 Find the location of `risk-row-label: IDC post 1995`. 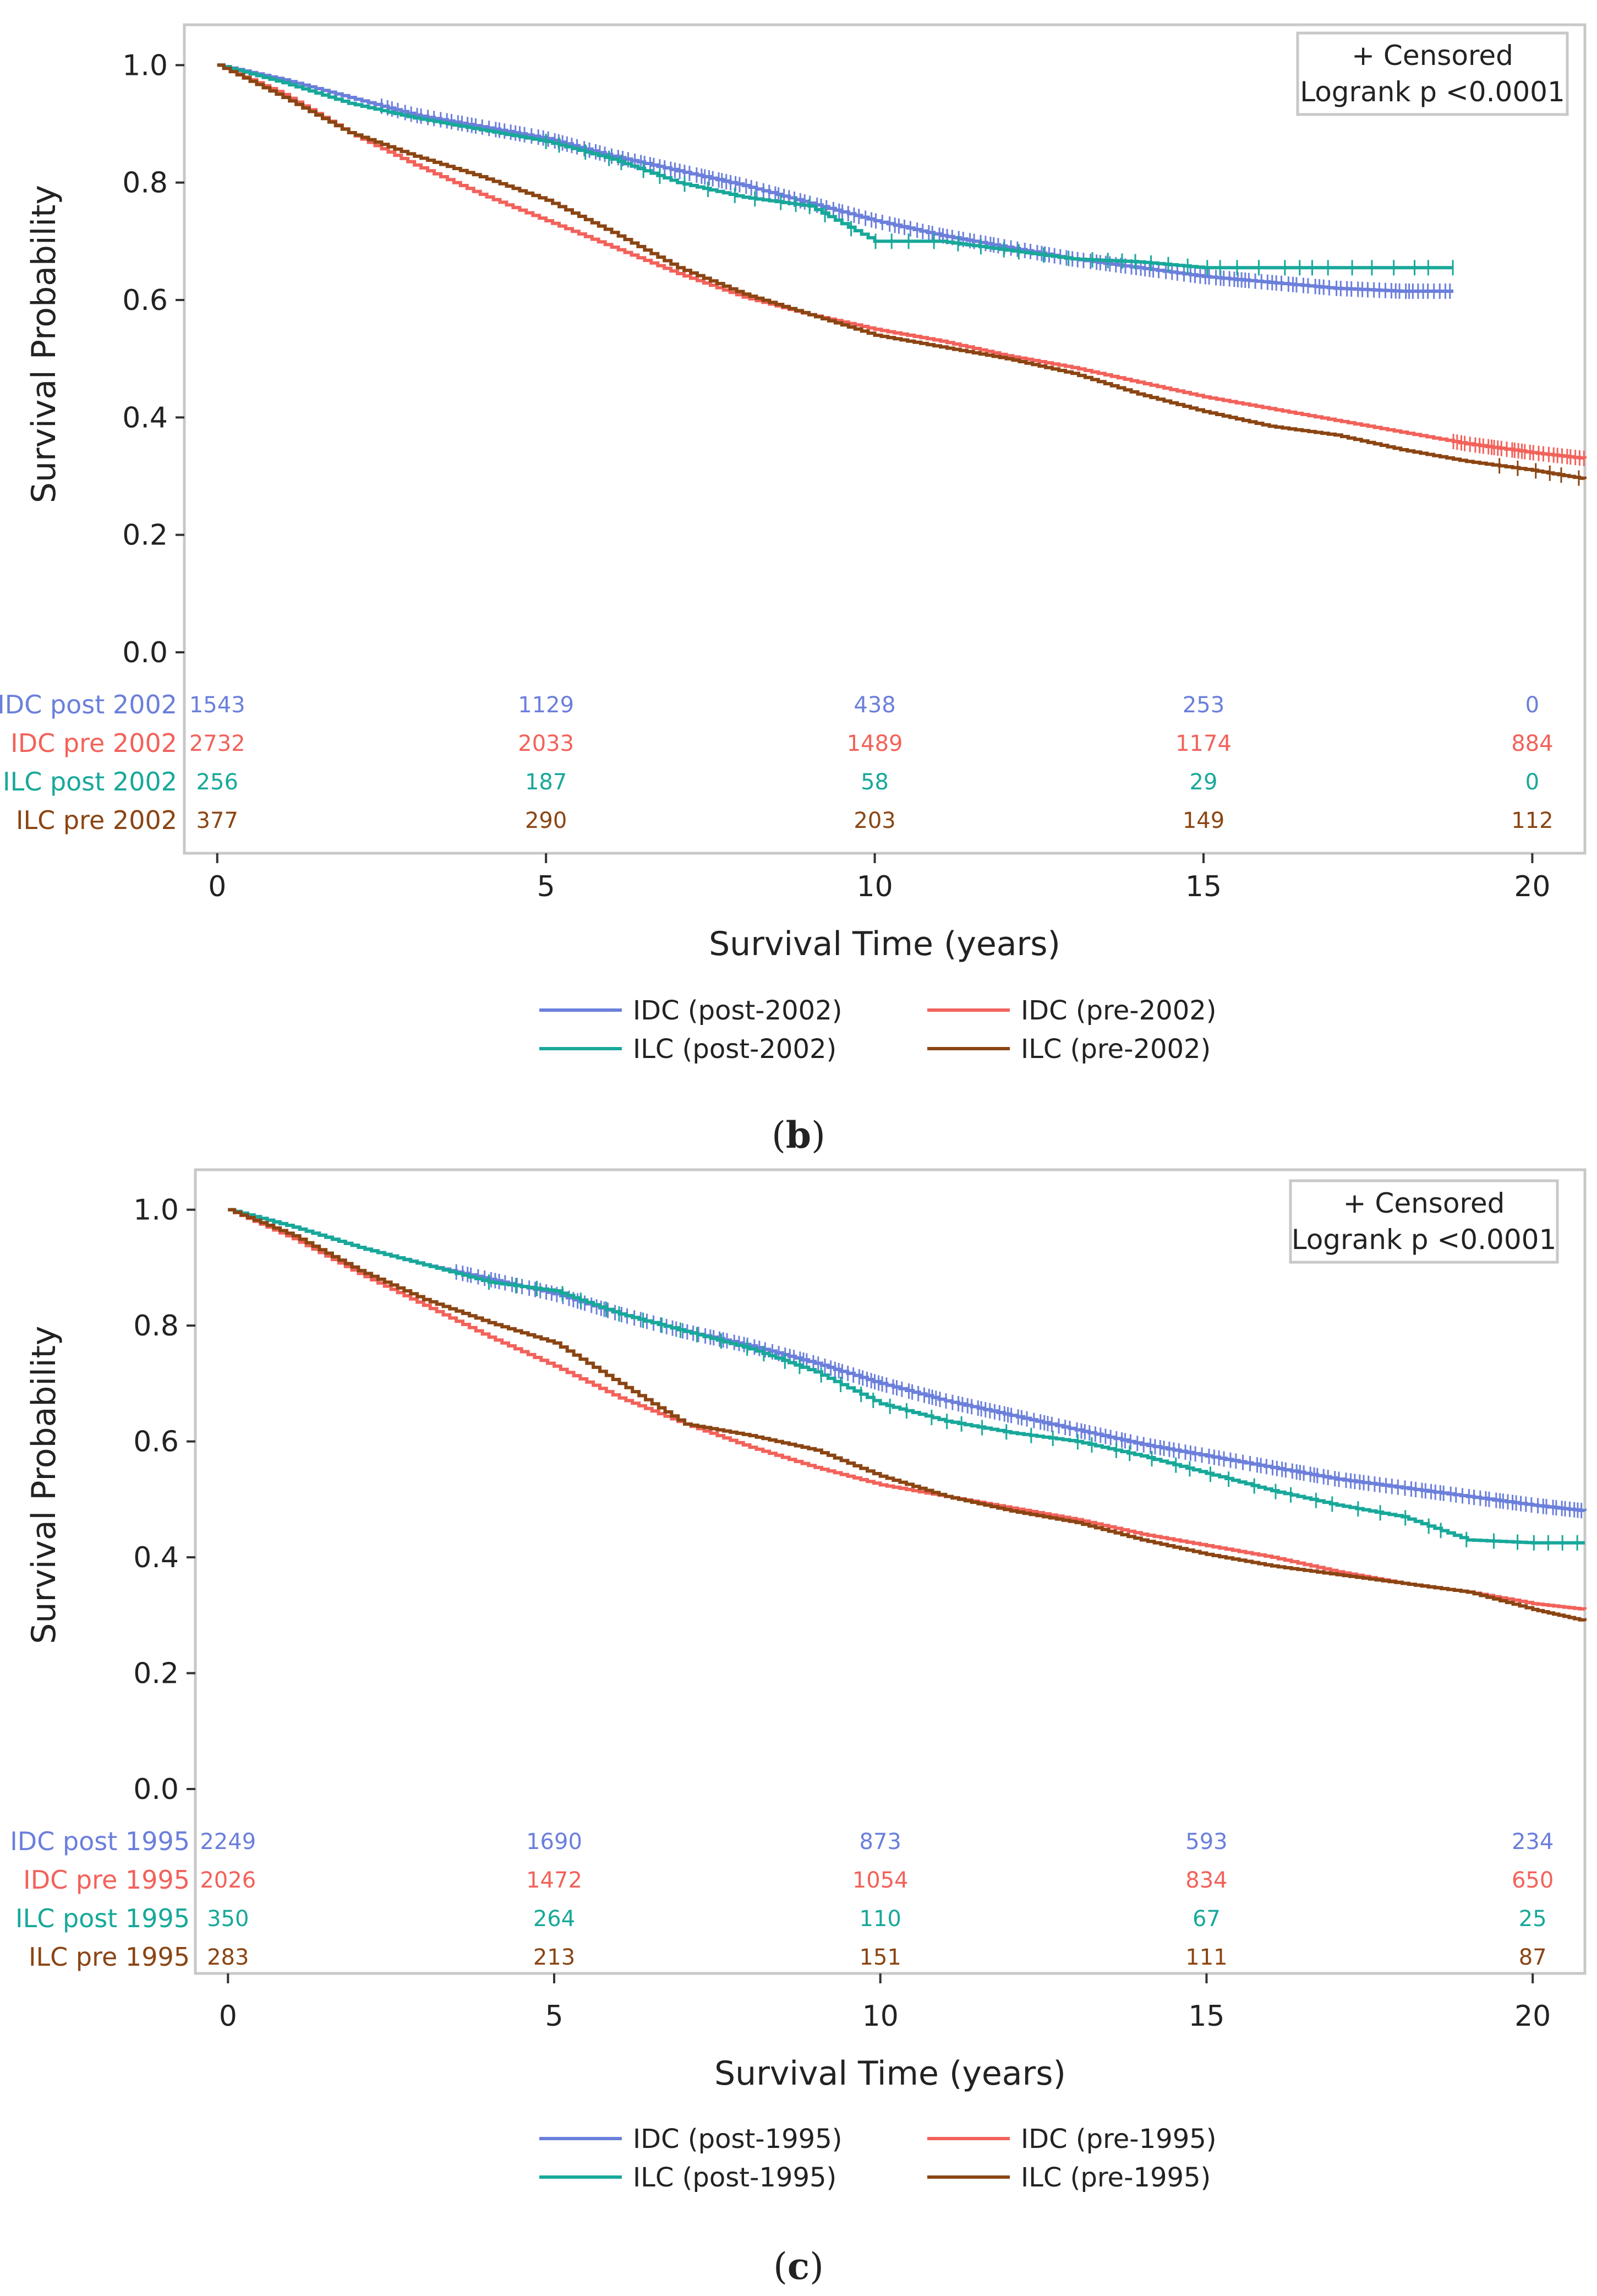

risk-row-label: IDC post 1995 is located at coordinates (100, 1841).